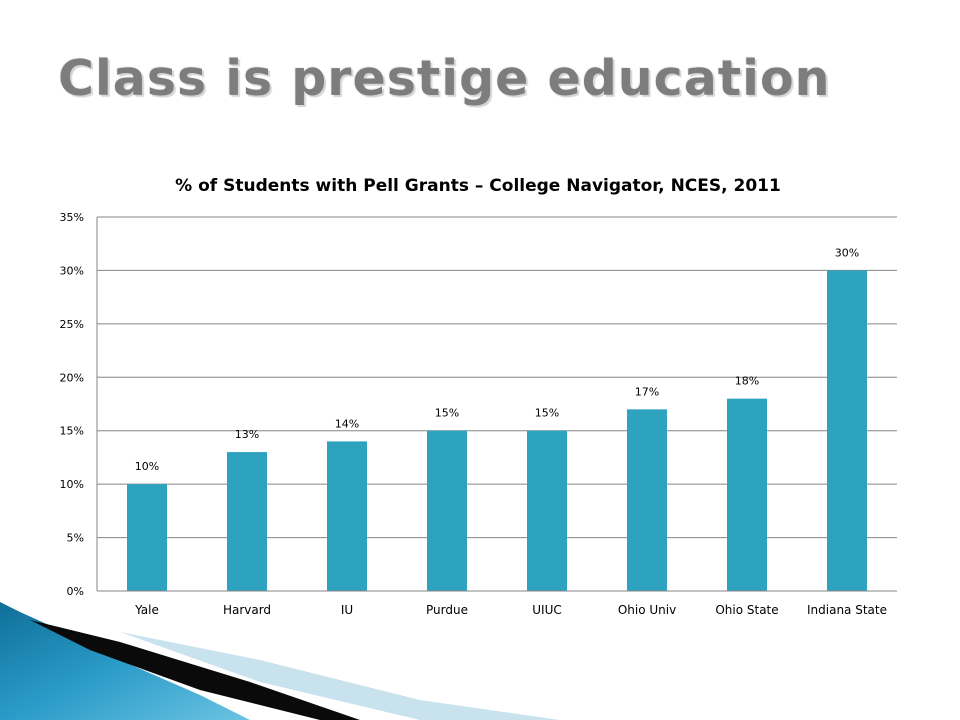  What do you see at coordinates (72, 484) in the screenshot?
I see `y-tick-label: 10%` at bounding box center [72, 484].